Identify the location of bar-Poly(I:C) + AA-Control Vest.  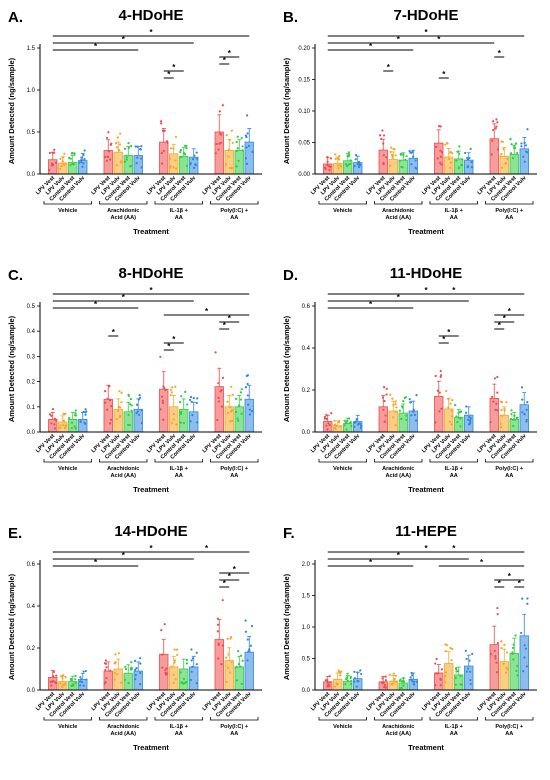
(239, 419).